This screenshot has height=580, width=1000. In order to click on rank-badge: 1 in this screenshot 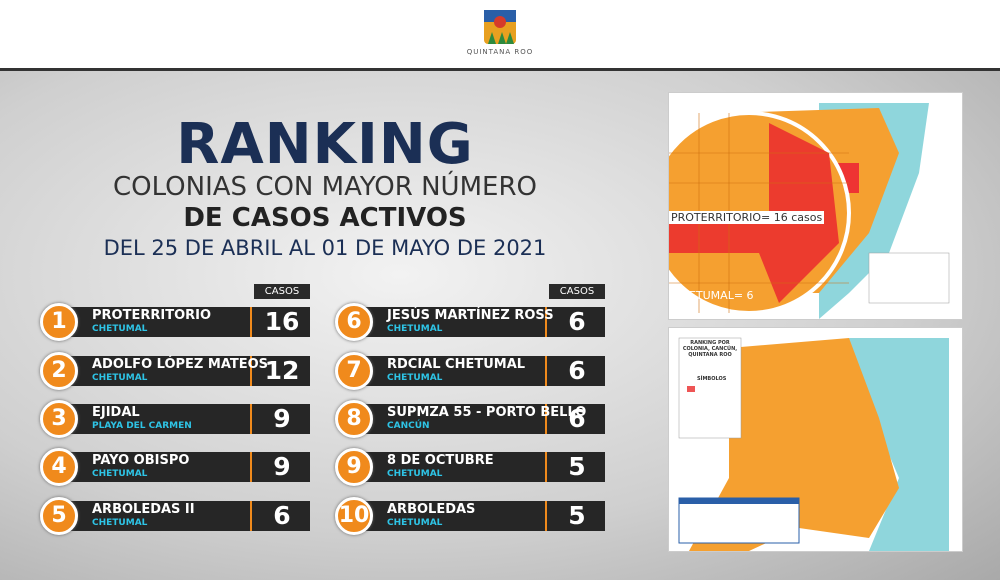, I will do `click(59, 322)`.